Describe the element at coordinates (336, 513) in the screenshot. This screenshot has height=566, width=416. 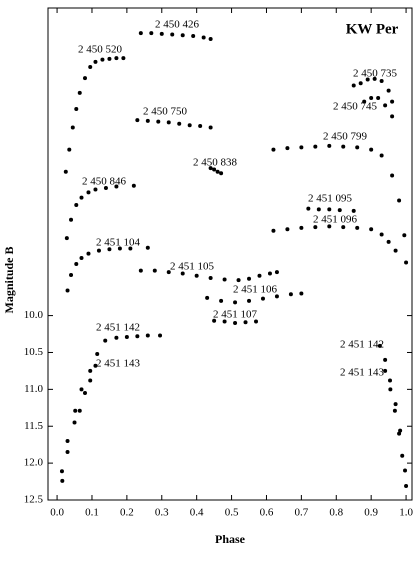
I see `x-tick-label: 0.8` at that location.